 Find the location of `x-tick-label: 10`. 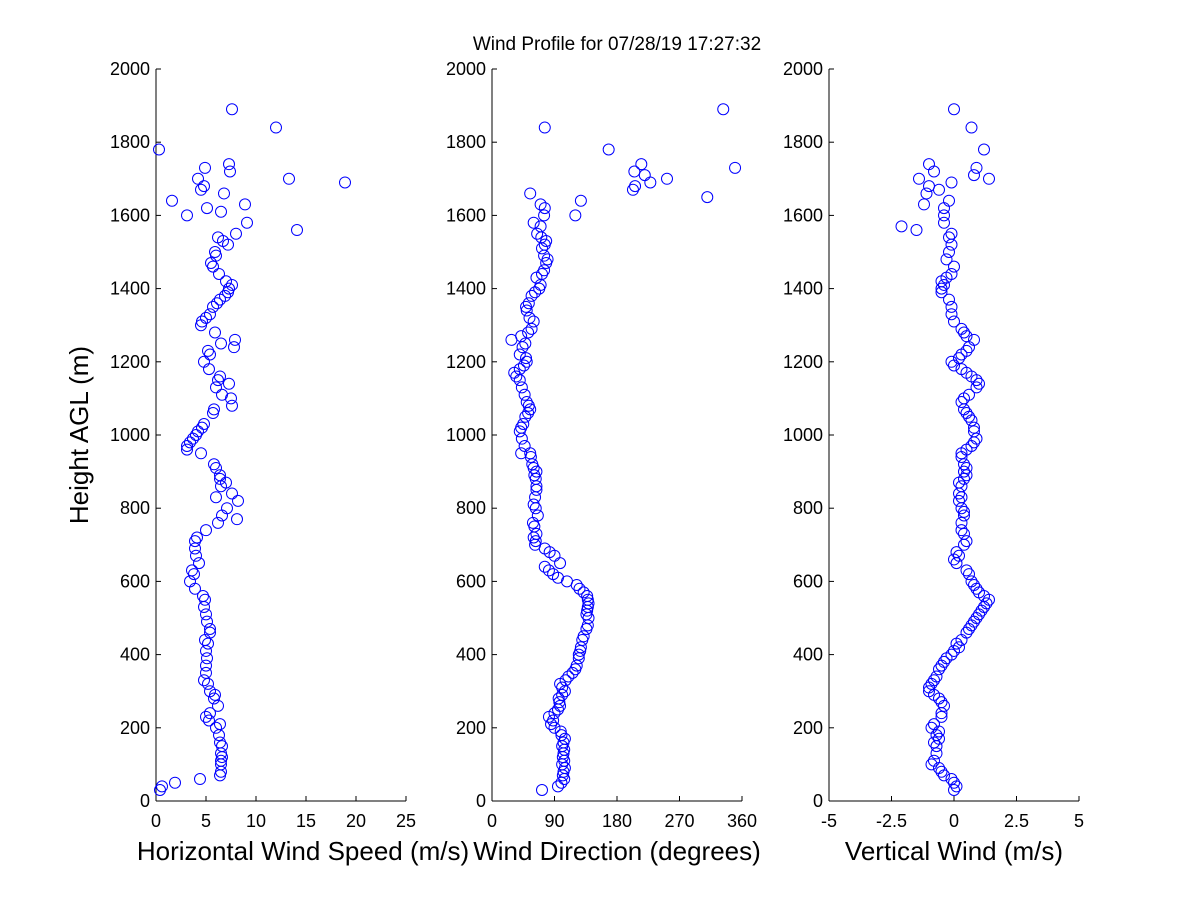

x-tick-label: 10 is located at coordinates (256, 821).